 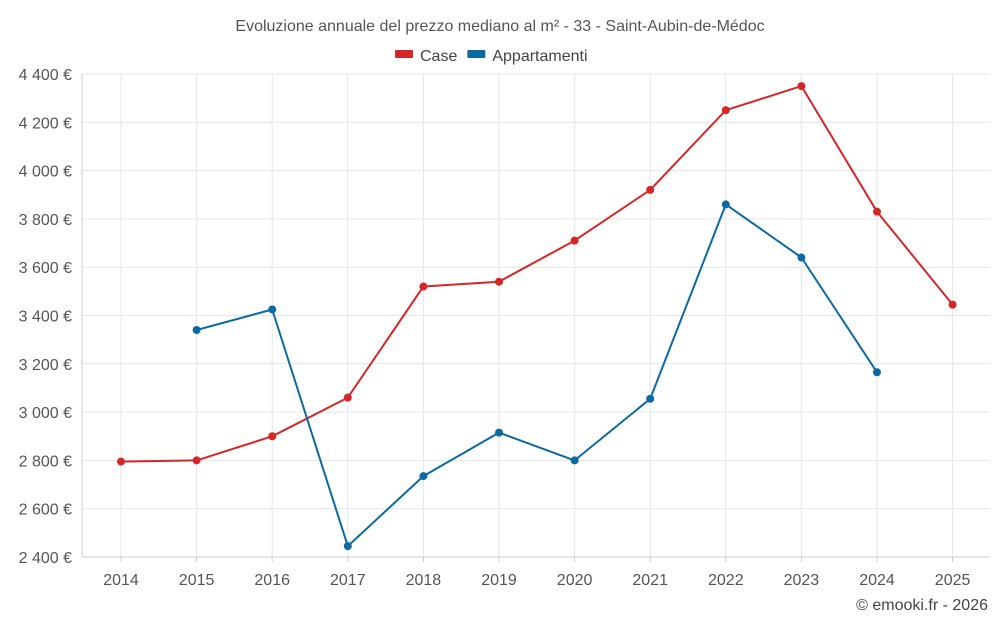 What do you see at coordinates (438, 56) in the screenshot?
I see `legend-label-case: Case` at bounding box center [438, 56].